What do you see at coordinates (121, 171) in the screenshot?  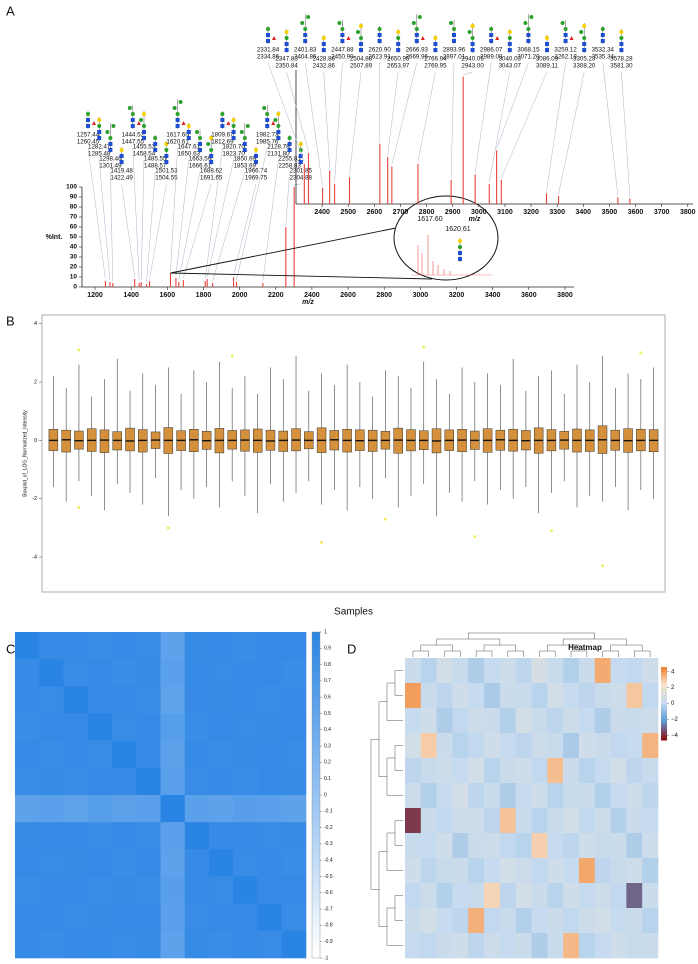 I see `peak-label: 1419.48` at bounding box center [121, 171].